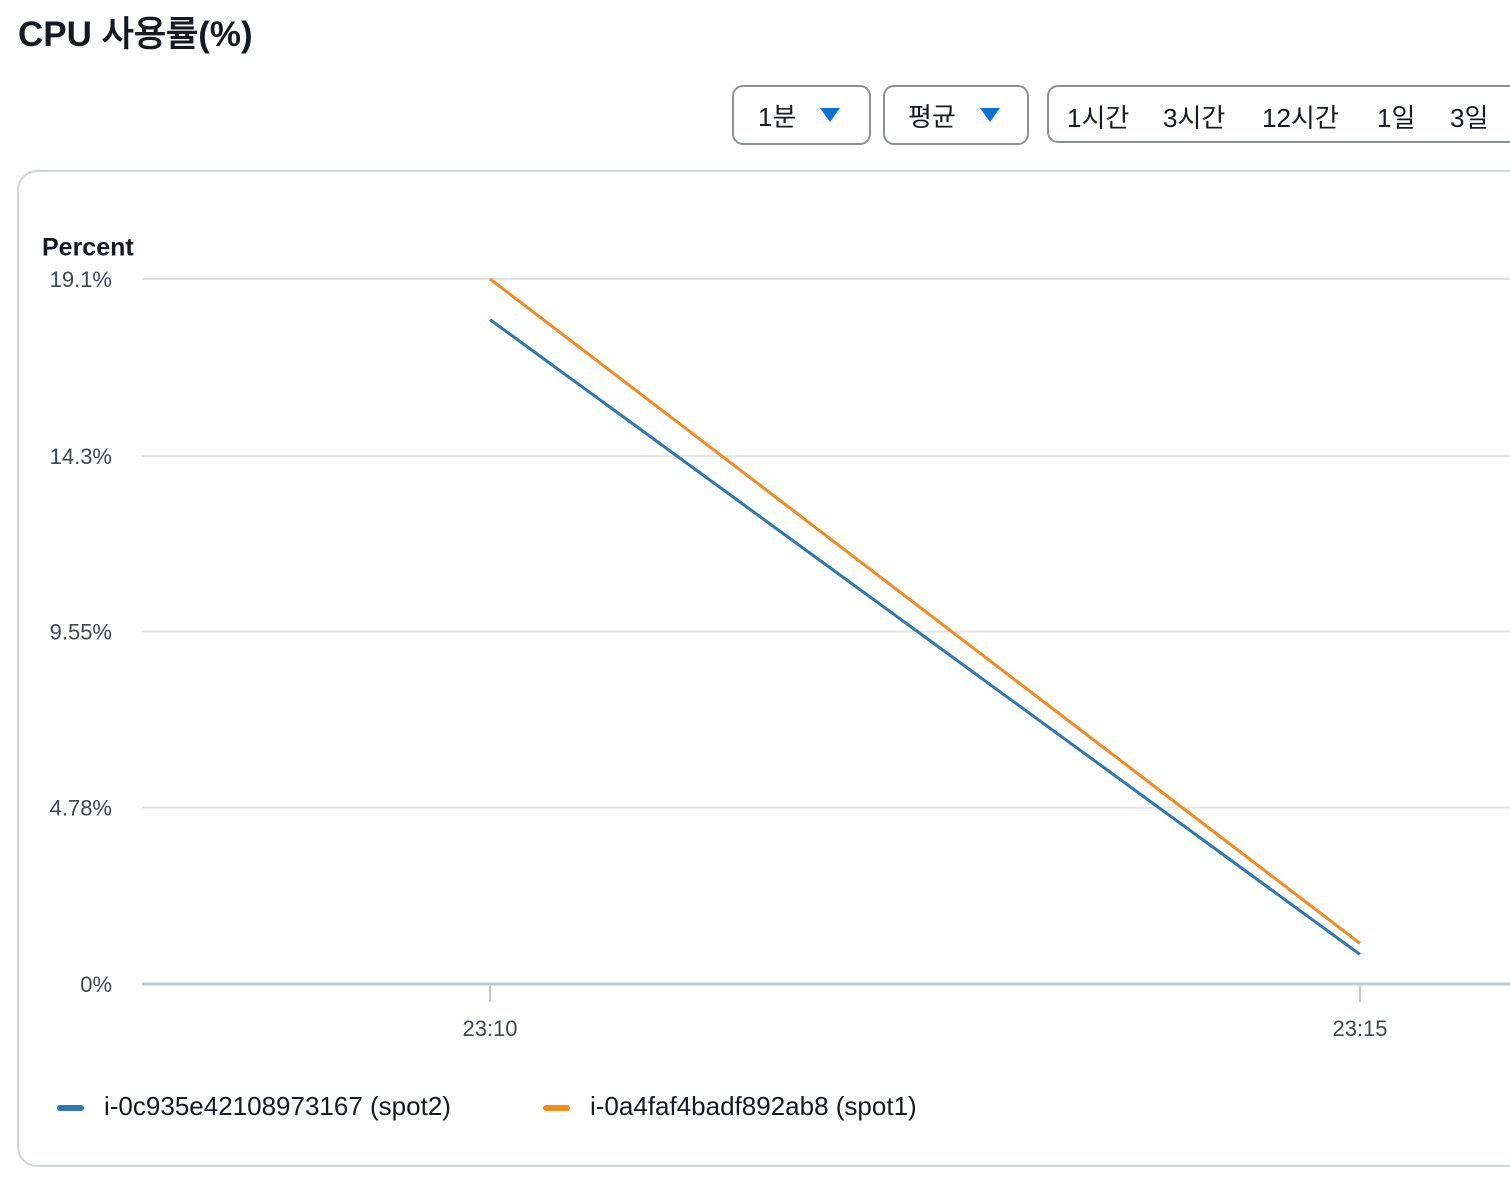  What do you see at coordinates (1194, 118) in the screenshot?
I see `range-button: 3시간` at bounding box center [1194, 118].